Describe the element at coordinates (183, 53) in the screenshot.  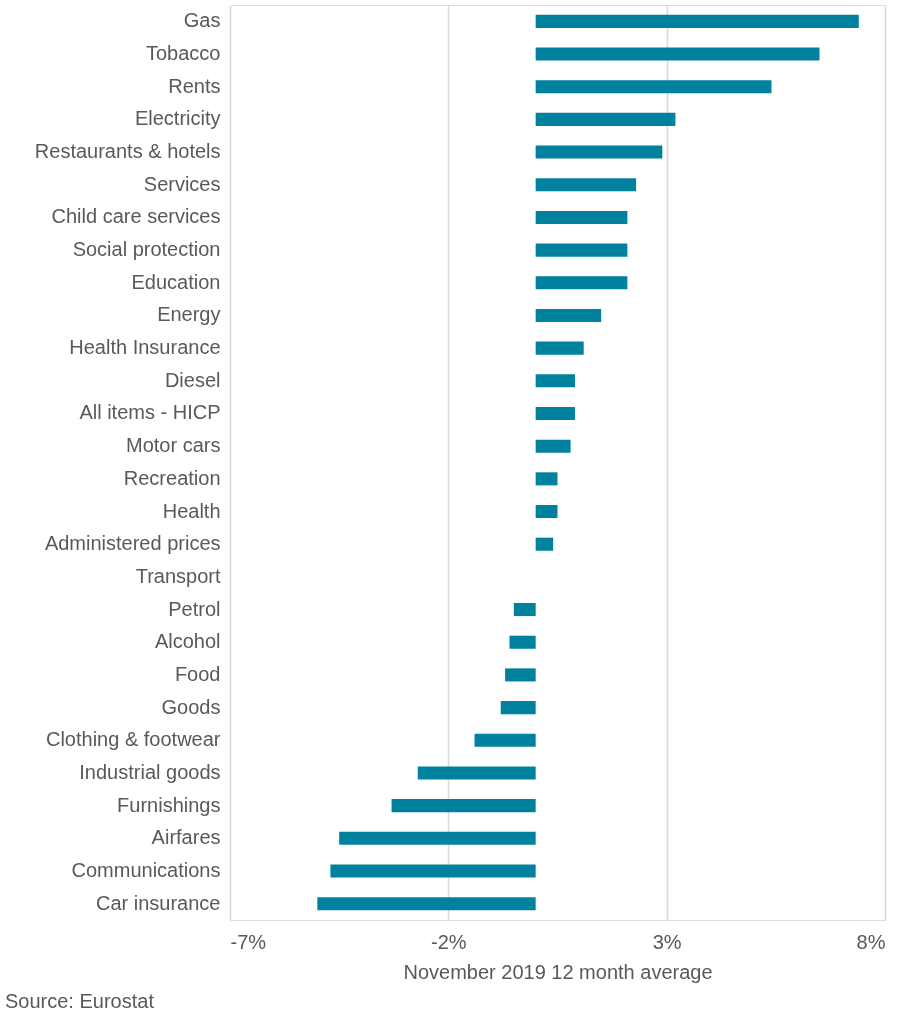
I see `y-tick-label: Tobacco` at that location.